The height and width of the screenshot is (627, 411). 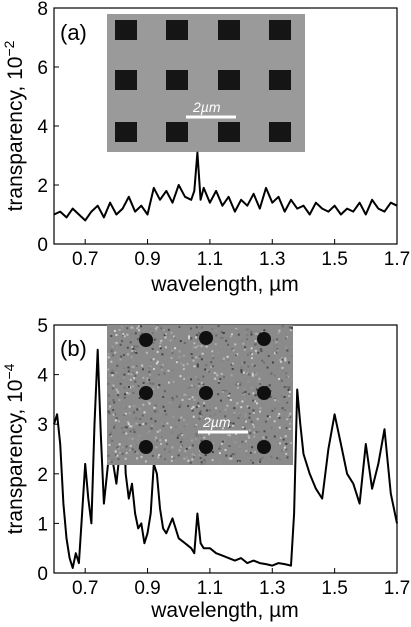 What do you see at coordinates (210, 588) in the screenshot?
I see `panel-b-x-tick-label: 1.1` at bounding box center [210, 588].